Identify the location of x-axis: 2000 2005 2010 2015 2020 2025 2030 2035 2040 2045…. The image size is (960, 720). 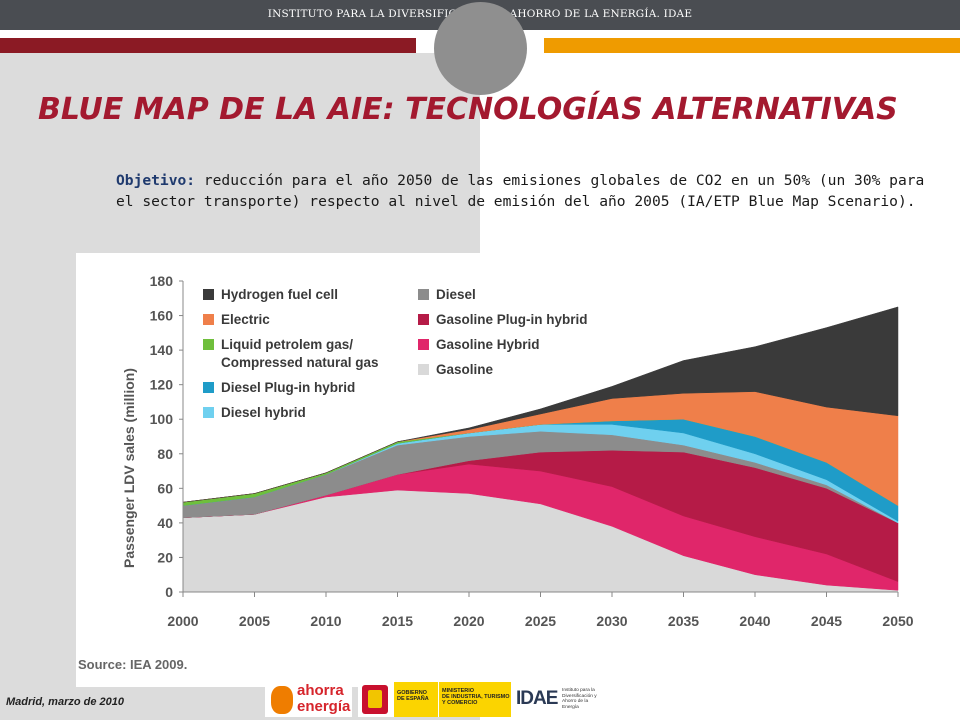
(540, 610).